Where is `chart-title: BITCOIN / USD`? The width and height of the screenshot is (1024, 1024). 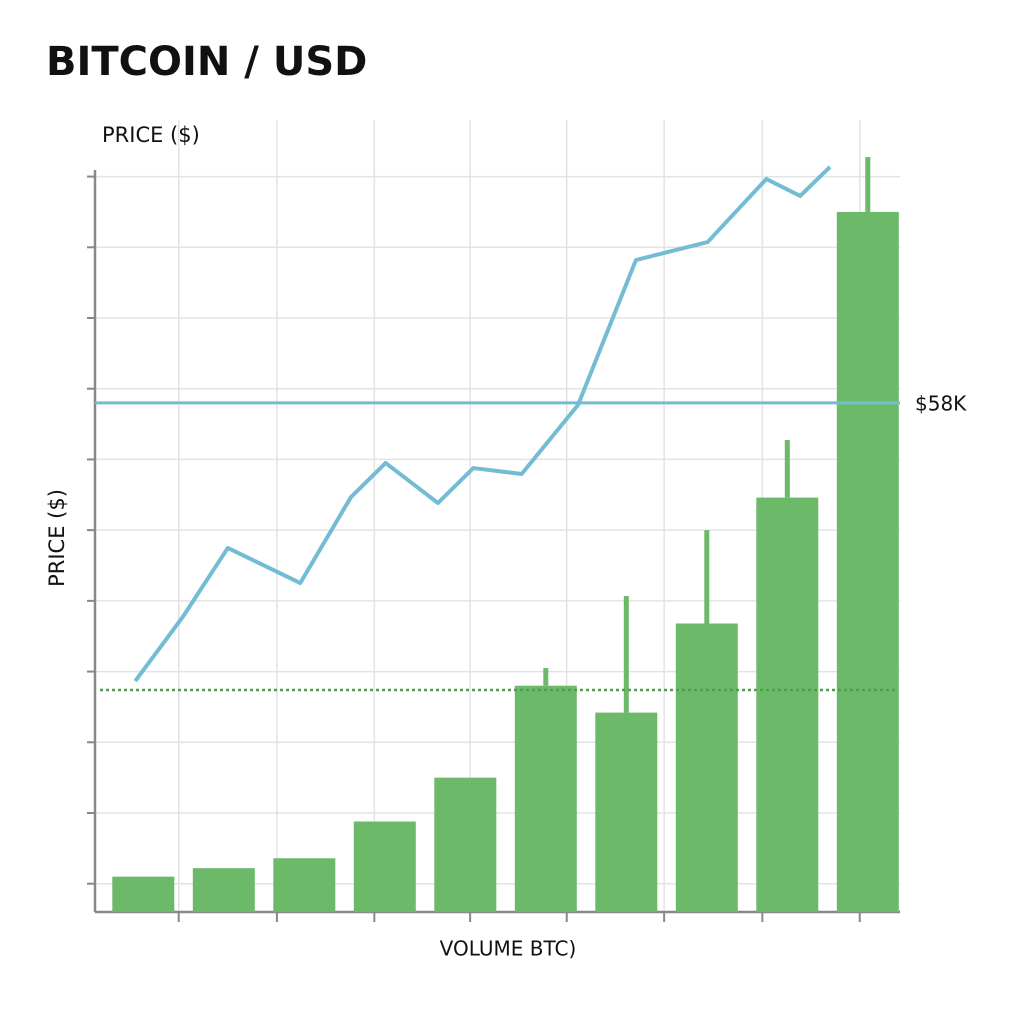
chart-title: BITCOIN / USD is located at coordinates (206, 62).